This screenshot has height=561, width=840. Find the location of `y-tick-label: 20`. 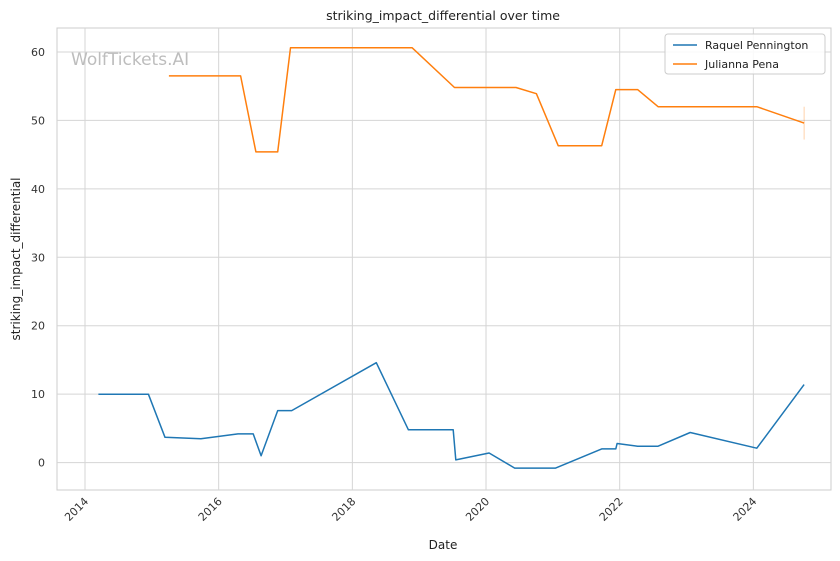

y-tick-label: 20 is located at coordinates (38, 326).